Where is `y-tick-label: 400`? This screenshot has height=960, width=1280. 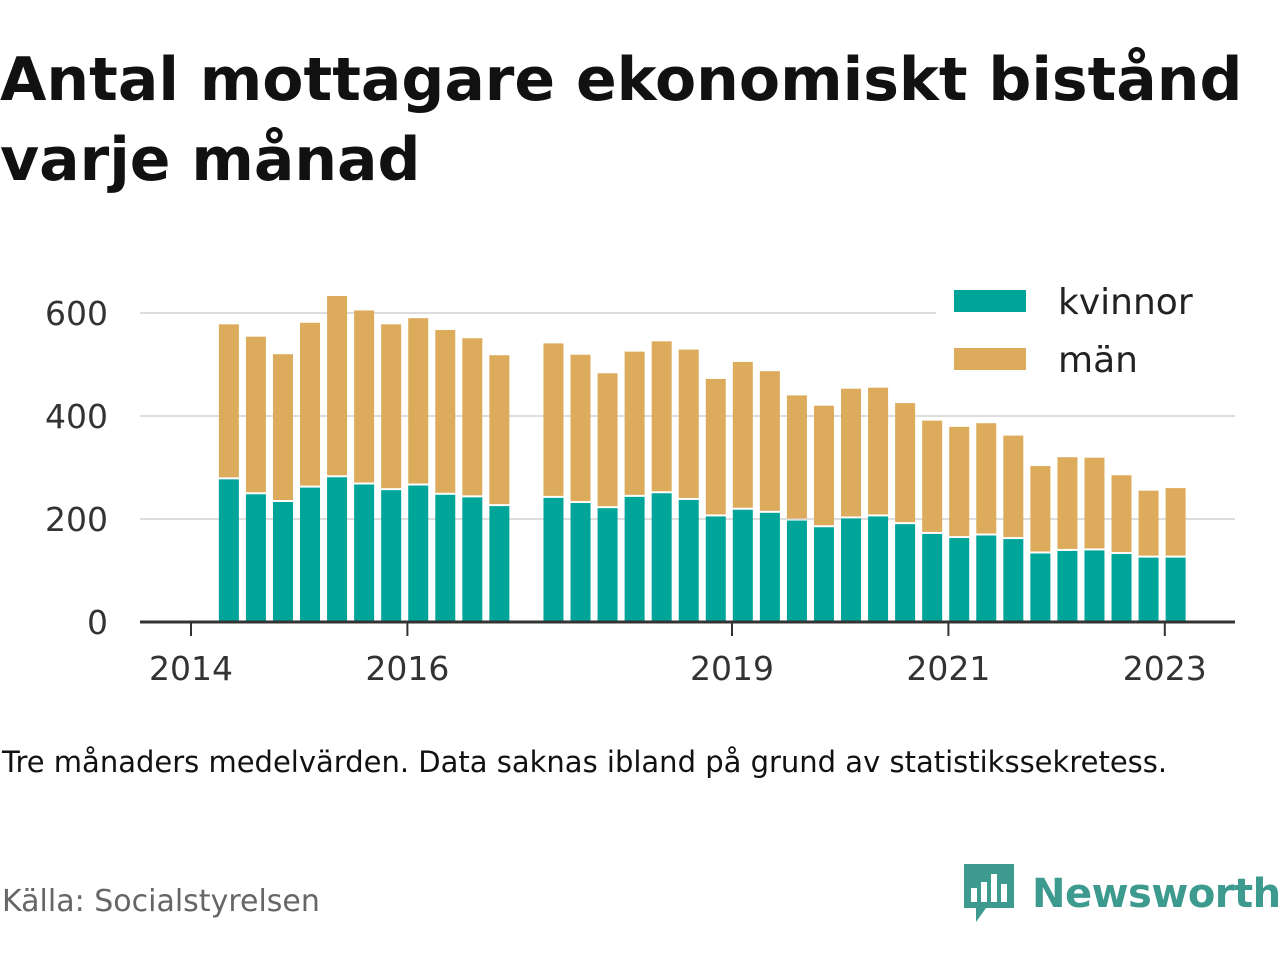
y-tick-label: 400 is located at coordinates (76, 416).